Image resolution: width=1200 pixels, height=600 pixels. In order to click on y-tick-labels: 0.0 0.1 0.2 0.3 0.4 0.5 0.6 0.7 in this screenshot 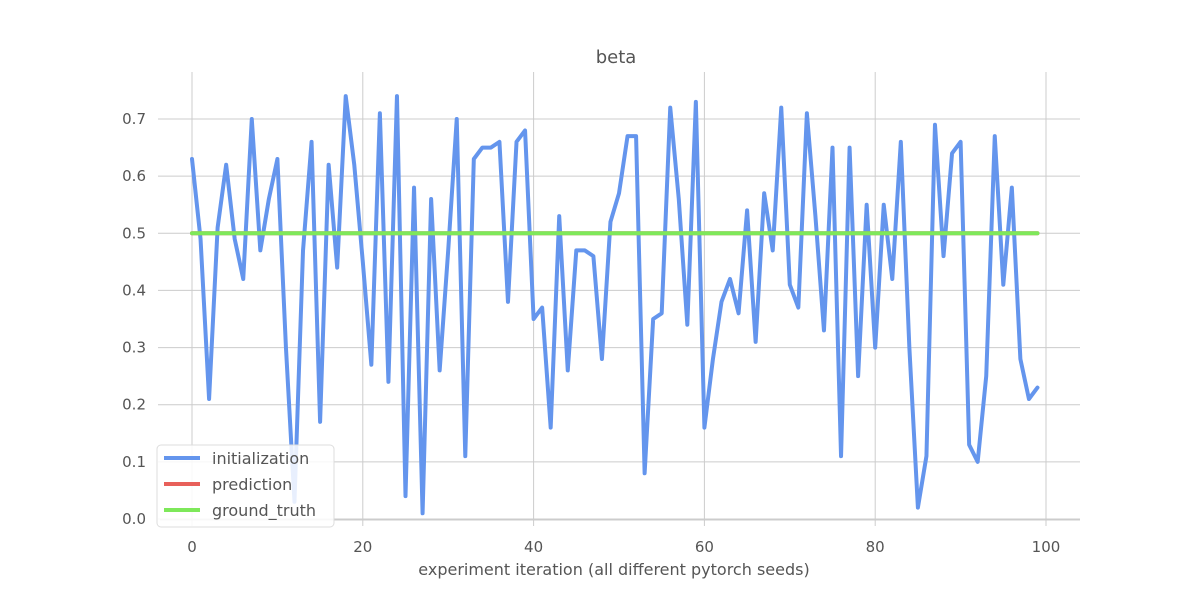, I will do `click(134, 319)`.